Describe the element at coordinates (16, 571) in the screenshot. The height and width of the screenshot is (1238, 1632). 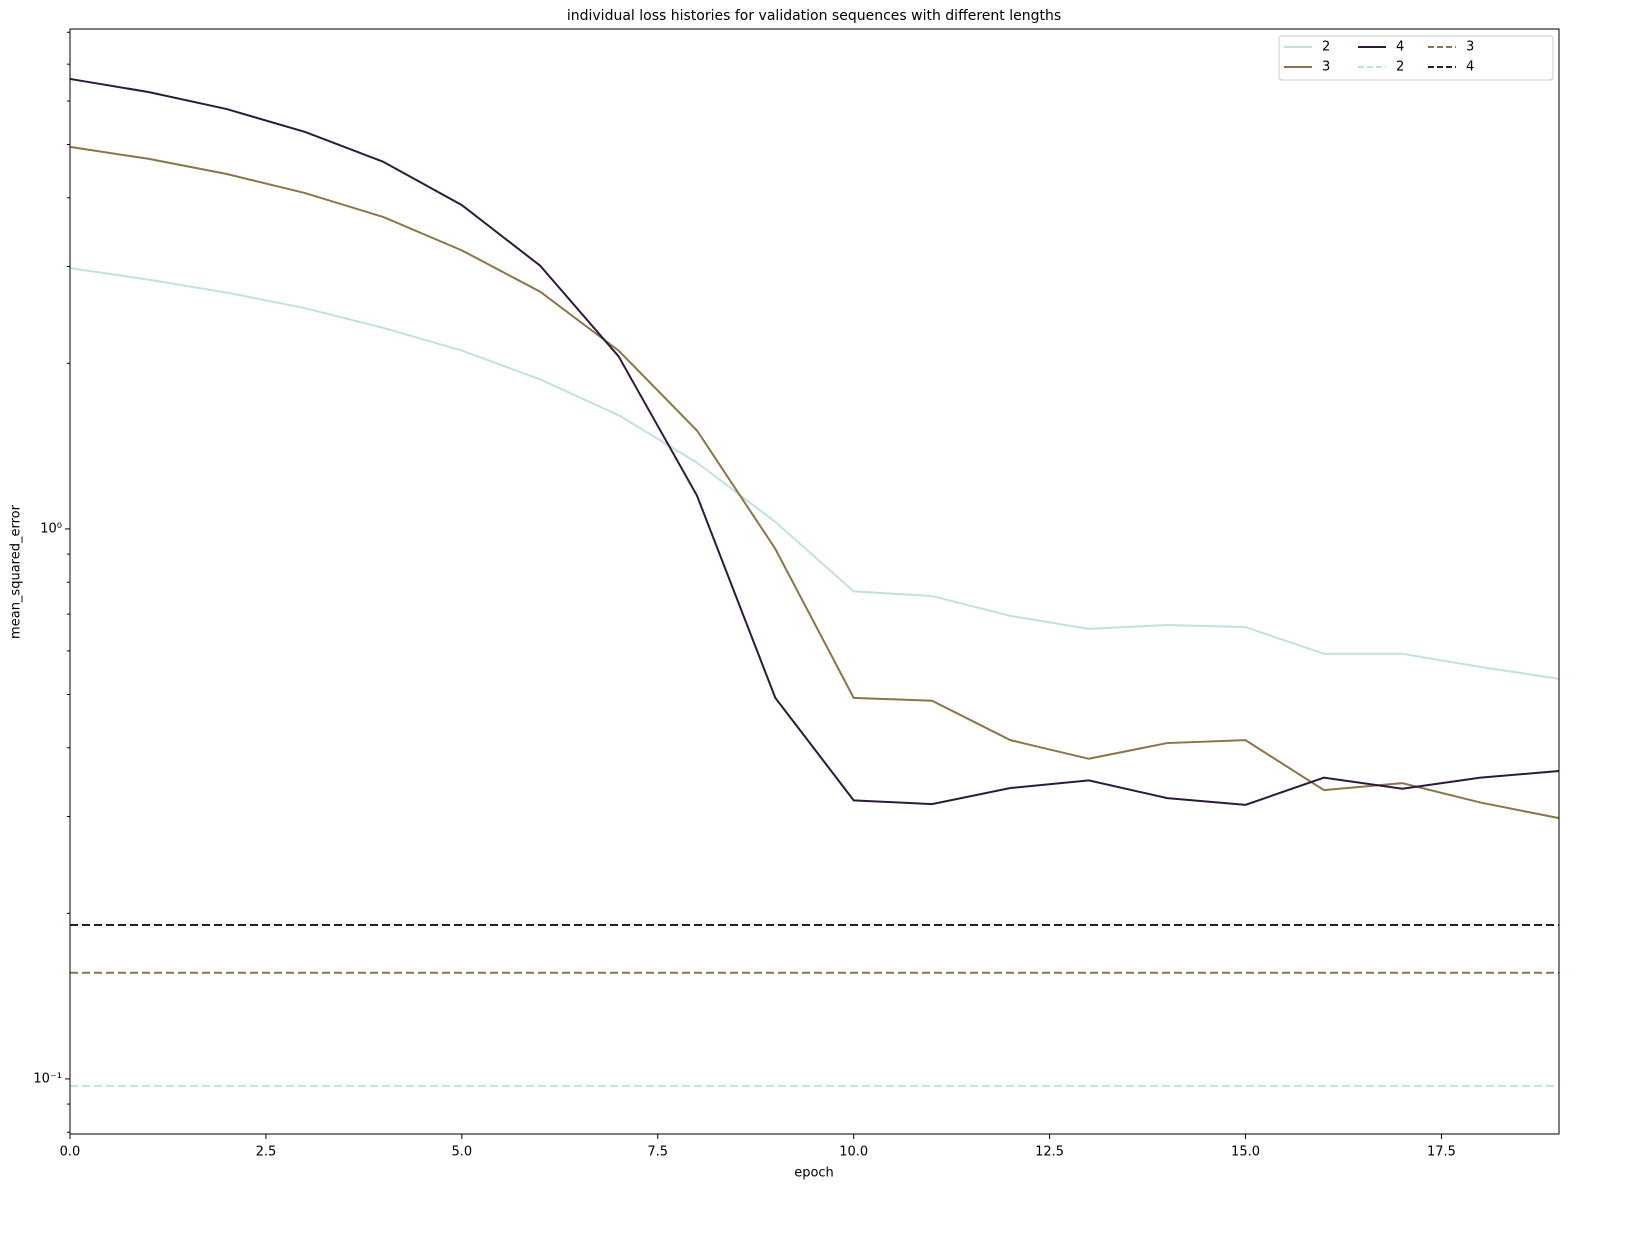
I see `y-axis-label: mean_squared_error` at that location.